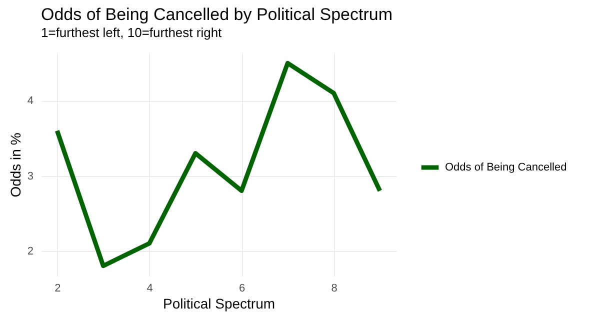 This screenshot has height=328, width=604. I want to click on legend-label: Odds of Being Cancelled, so click(506, 168).